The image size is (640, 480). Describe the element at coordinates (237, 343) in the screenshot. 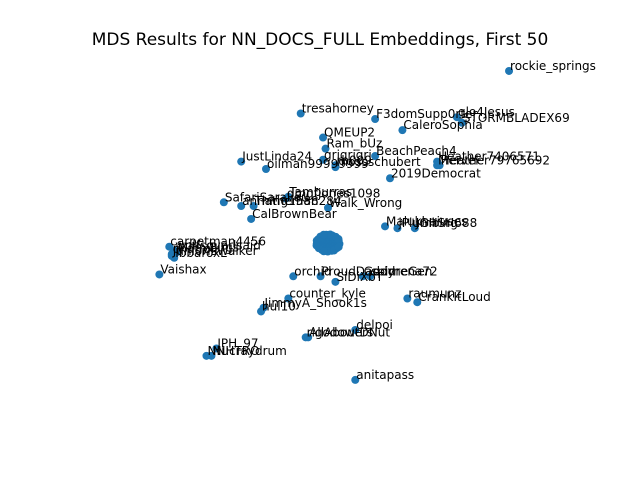

I see `point-label: JPH_97` at that location.